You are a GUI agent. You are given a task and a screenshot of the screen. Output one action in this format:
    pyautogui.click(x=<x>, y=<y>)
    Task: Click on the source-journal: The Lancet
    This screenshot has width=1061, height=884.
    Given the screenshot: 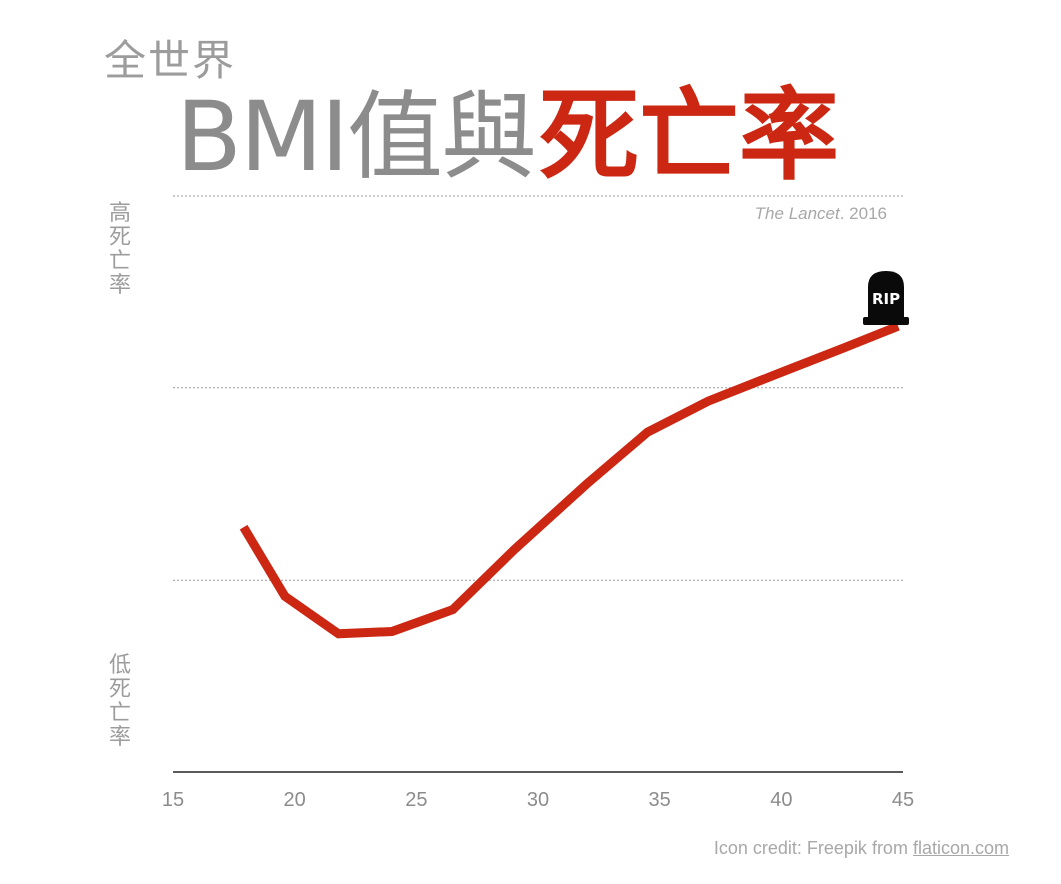 What is the action you would take?
    pyautogui.click(x=797, y=213)
    